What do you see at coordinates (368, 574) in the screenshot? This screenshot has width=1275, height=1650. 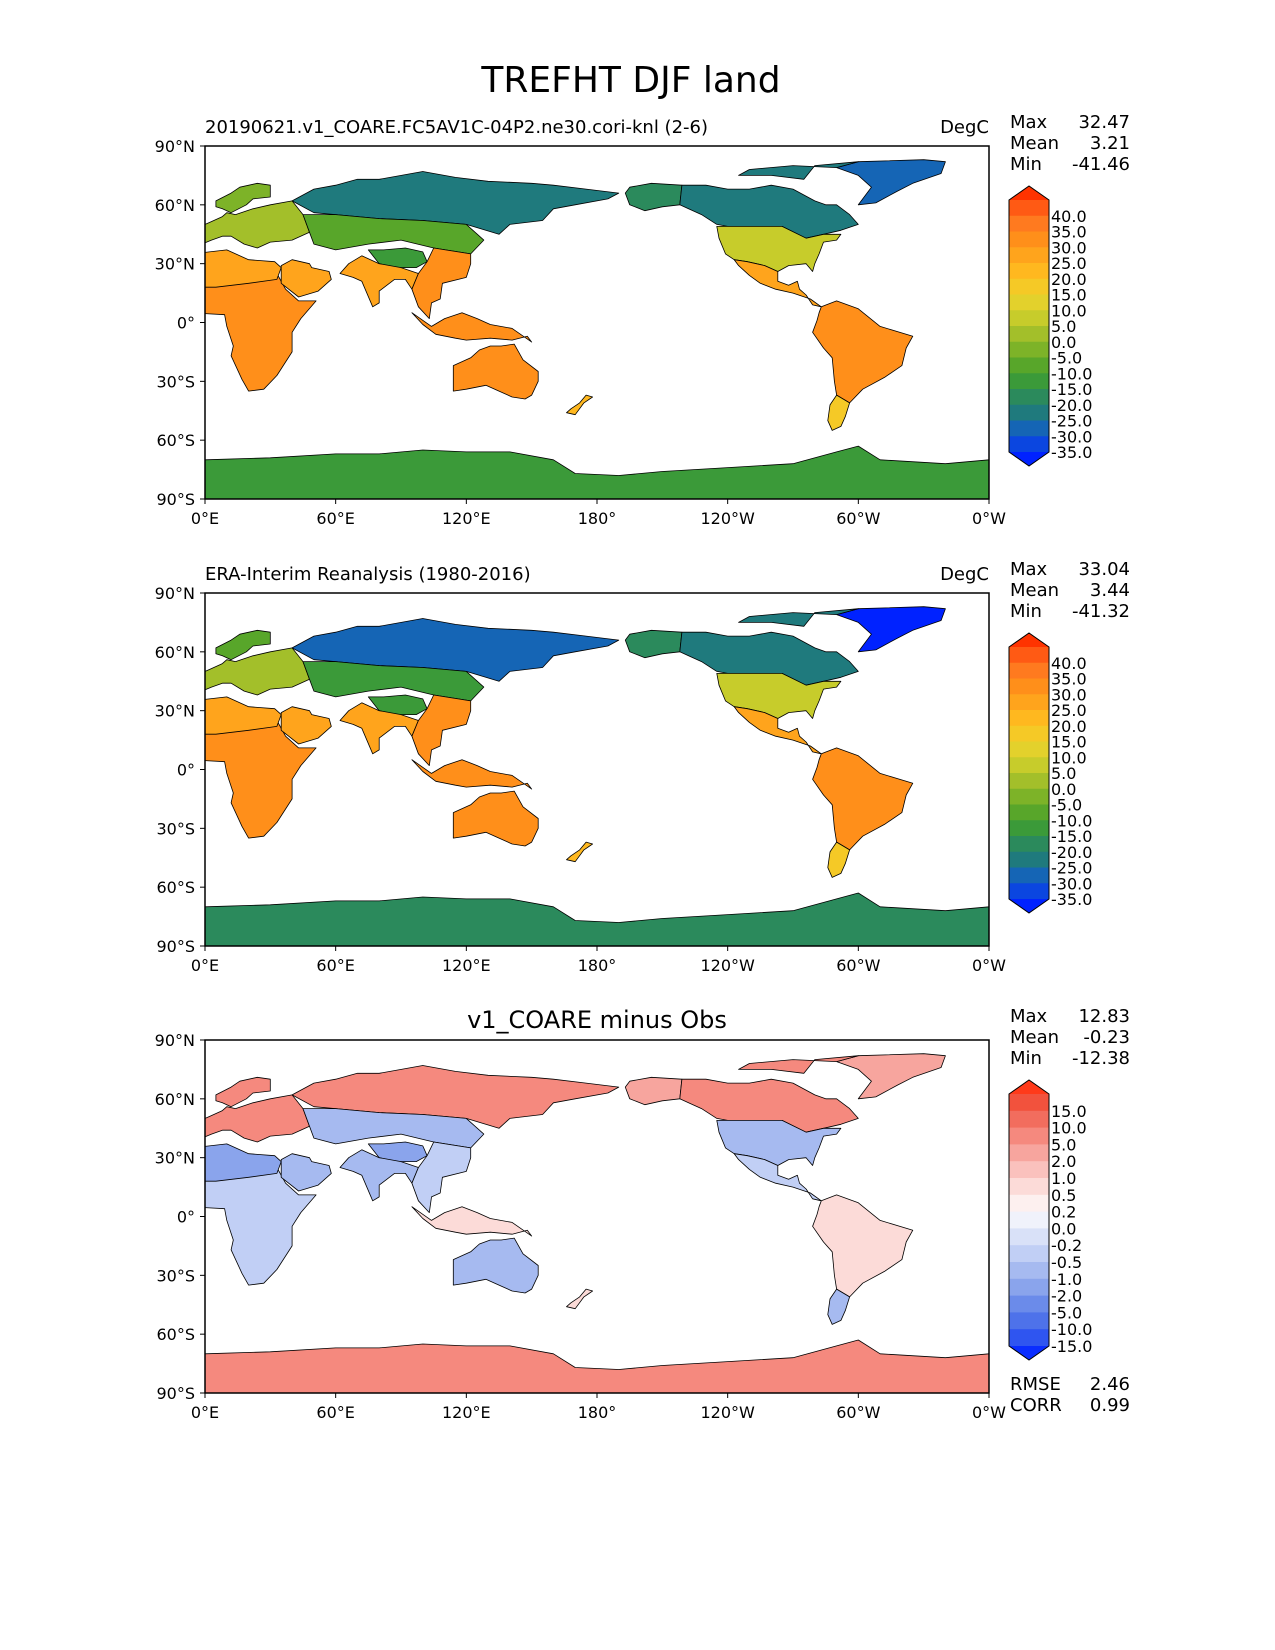 I see `panel-title-left: ERA-Interim Reanalysis (1980-2016)` at bounding box center [368, 574].